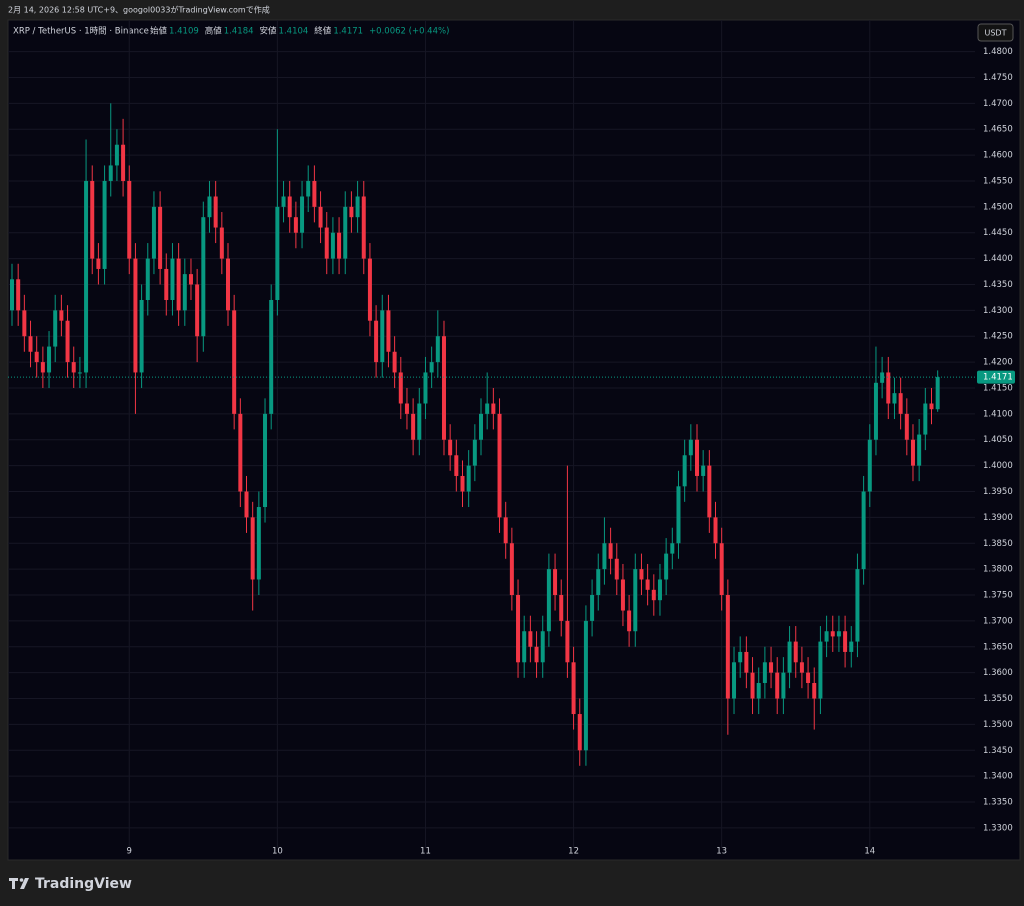 Image resolution: width=1024 pixels, height=906 pixels. Describe the element at coordinates (998, 233) in the screenshot. I see `y-tick-label: 1.4450` at that location.